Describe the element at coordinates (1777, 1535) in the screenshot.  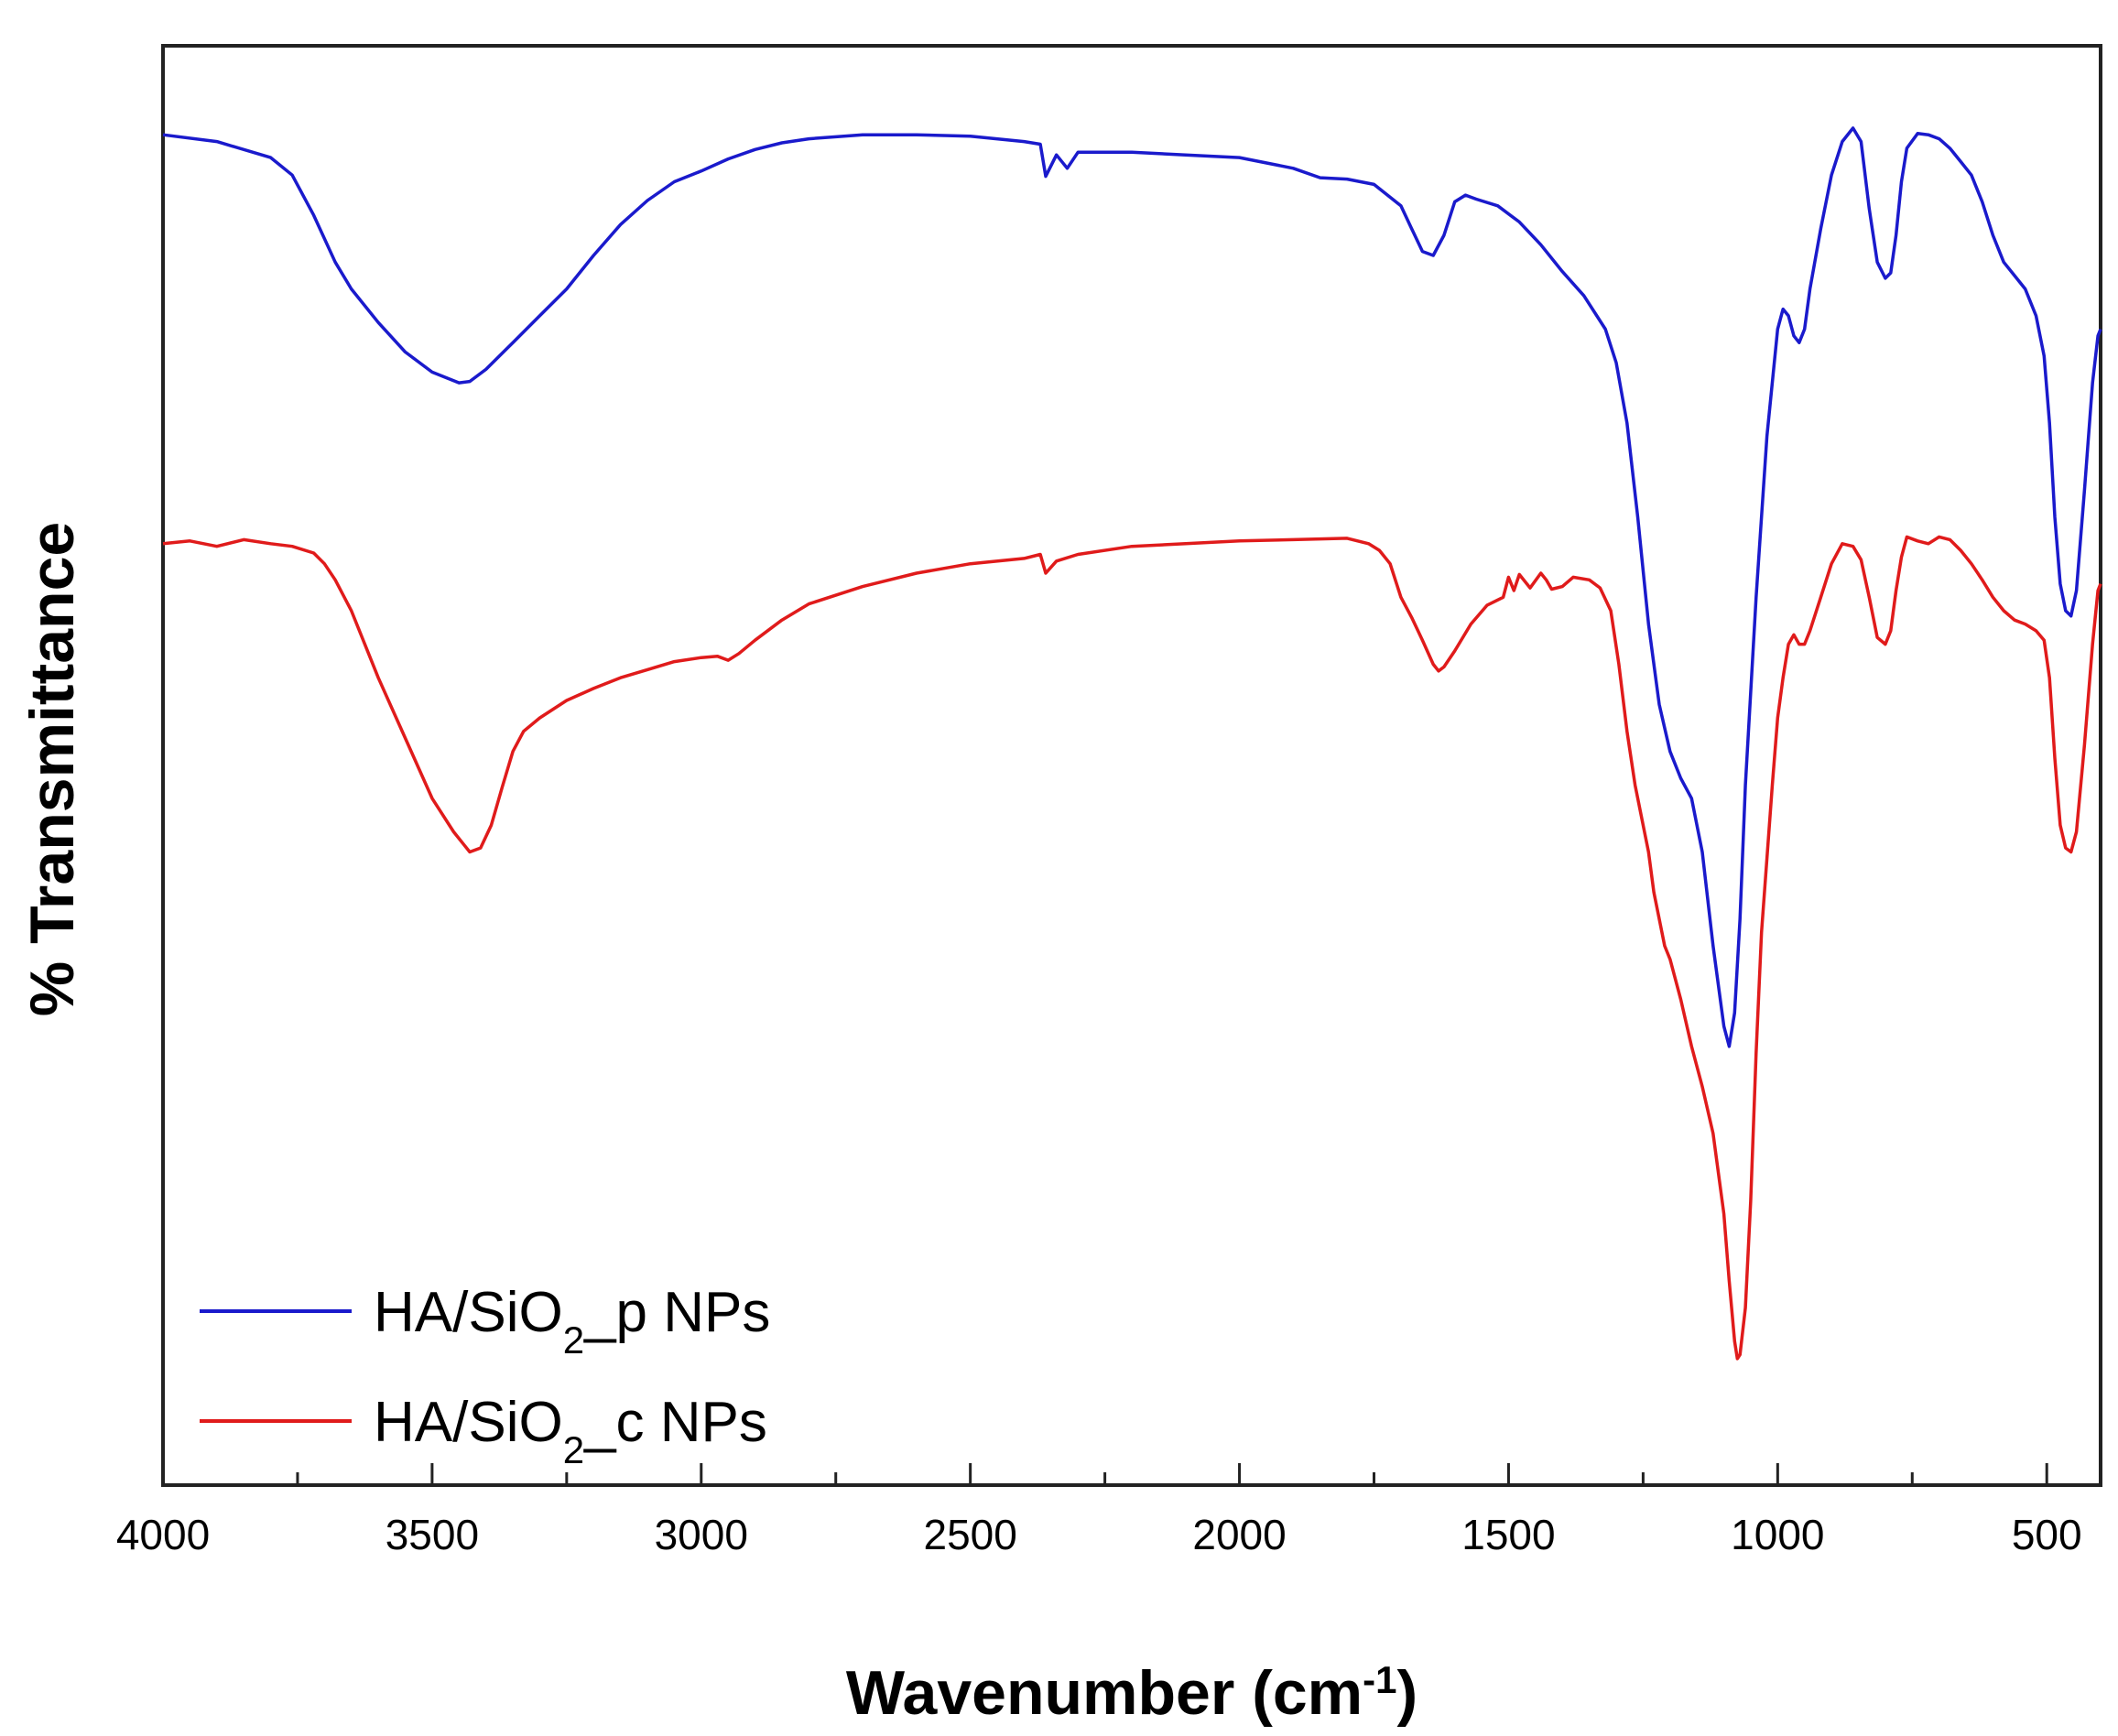
I see `x-tick-label: 1000` at that location.